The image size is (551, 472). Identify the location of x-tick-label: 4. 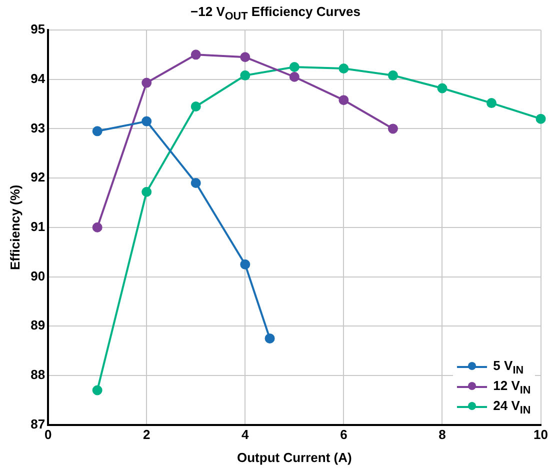
(246, 434).